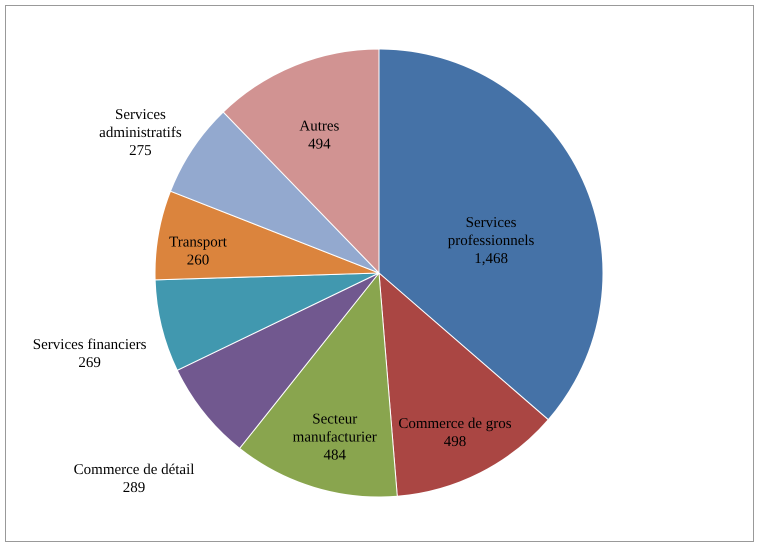 The width and height of the screenshot is (758, 546). I want to click on data-label: 1,468, so click(491, 258).